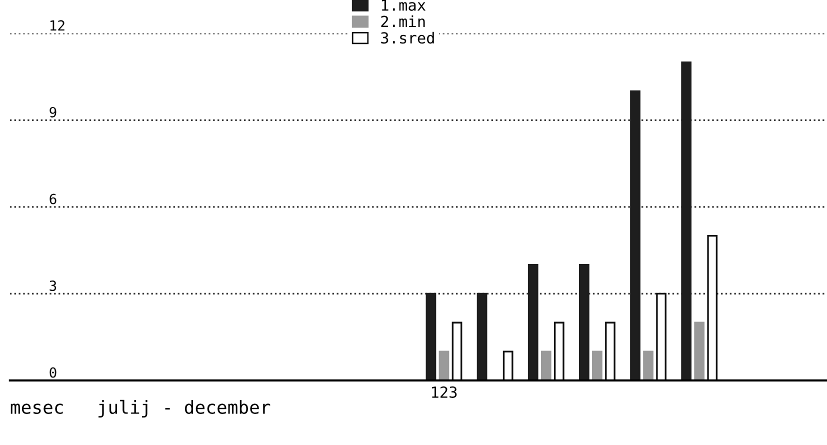 This screenshot has width=827, height=445. What do you see at coordinates (53, 199) in the screenshot?
I see `y-tick-label: 6` at bounding box center [53, 199].